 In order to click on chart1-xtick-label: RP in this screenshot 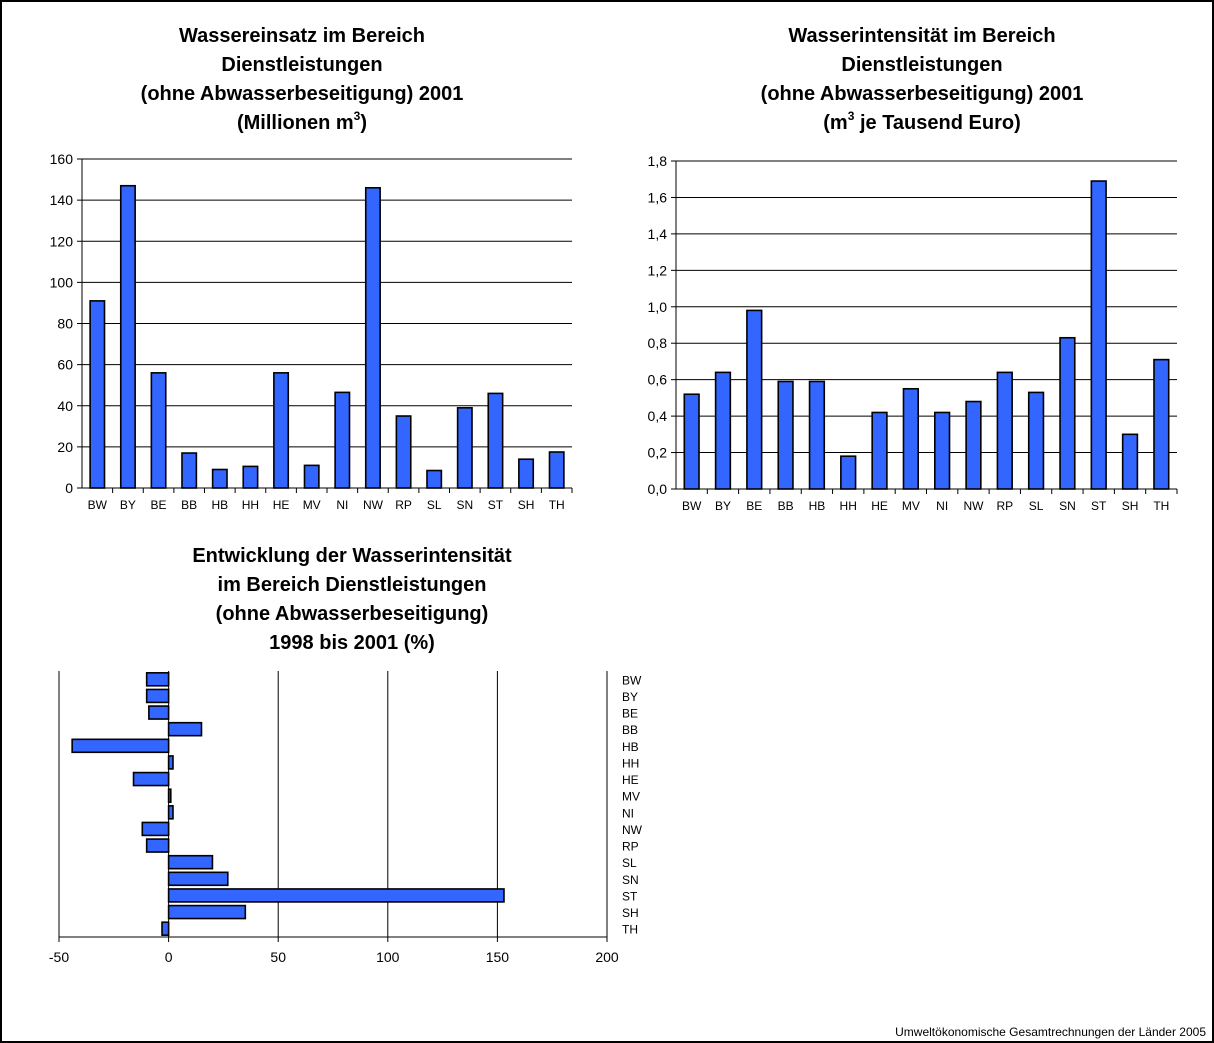, I will do `click(403, 505)`.